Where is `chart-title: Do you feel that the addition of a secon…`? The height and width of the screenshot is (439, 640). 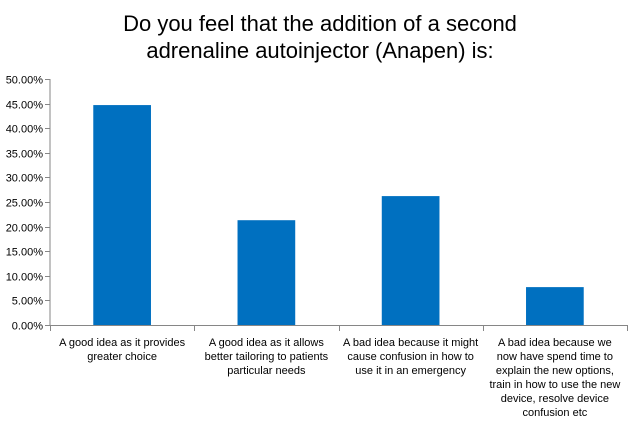 chart-title: Do you feel that the addition of a secon… is located at coordinates (320, 37).